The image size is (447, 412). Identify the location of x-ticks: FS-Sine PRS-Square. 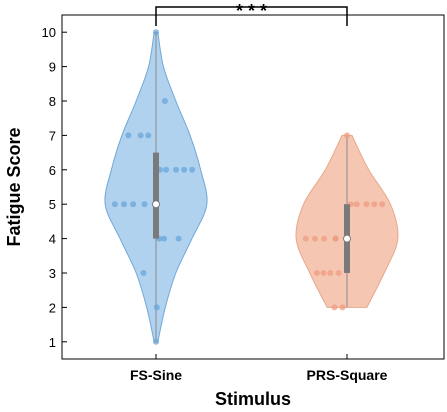
(259, 368).